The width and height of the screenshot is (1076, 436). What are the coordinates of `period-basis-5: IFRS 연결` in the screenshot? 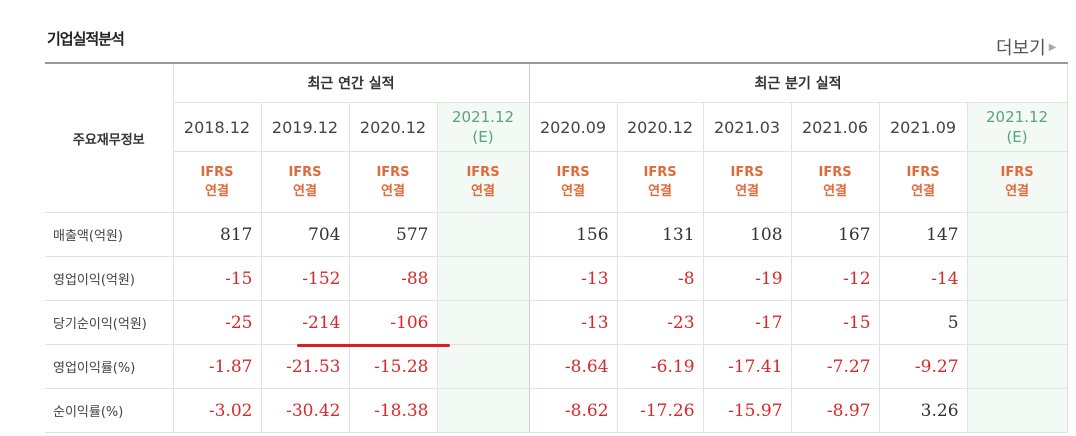 It's located at (660, 182).